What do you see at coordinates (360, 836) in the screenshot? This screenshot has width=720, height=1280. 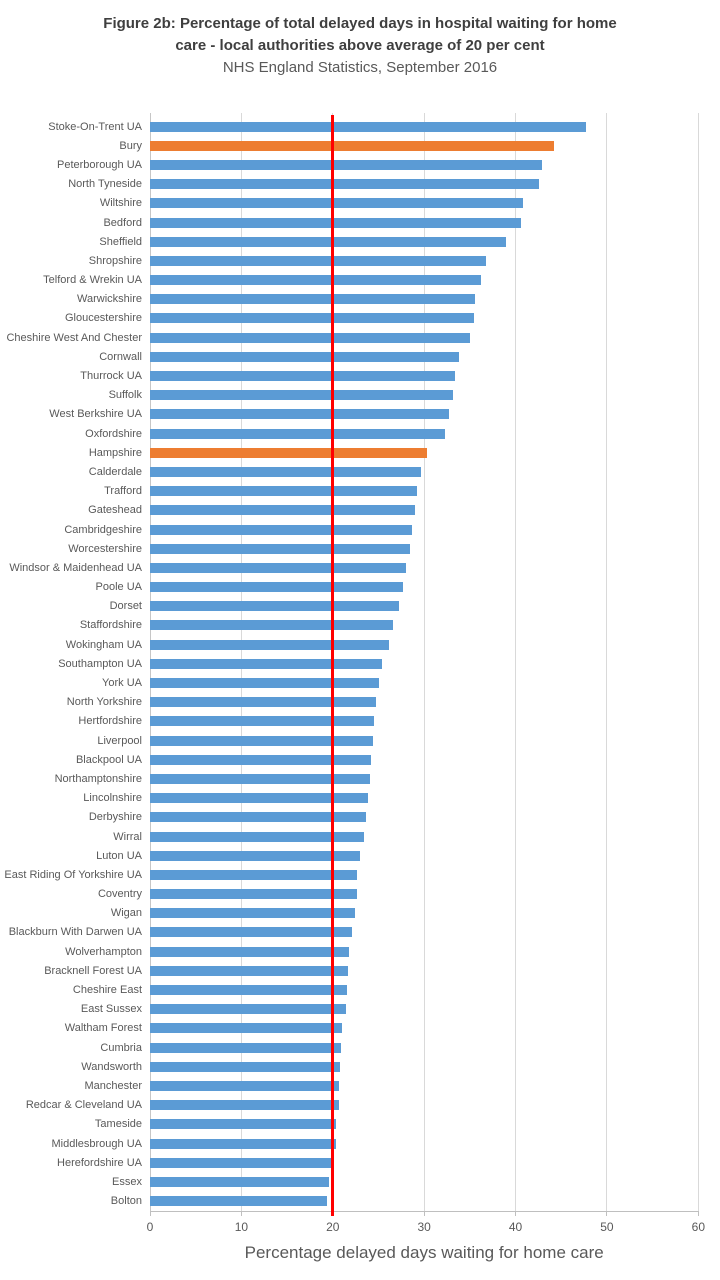 I see `bar-row: Wirral` at bounding box center [360, 836].